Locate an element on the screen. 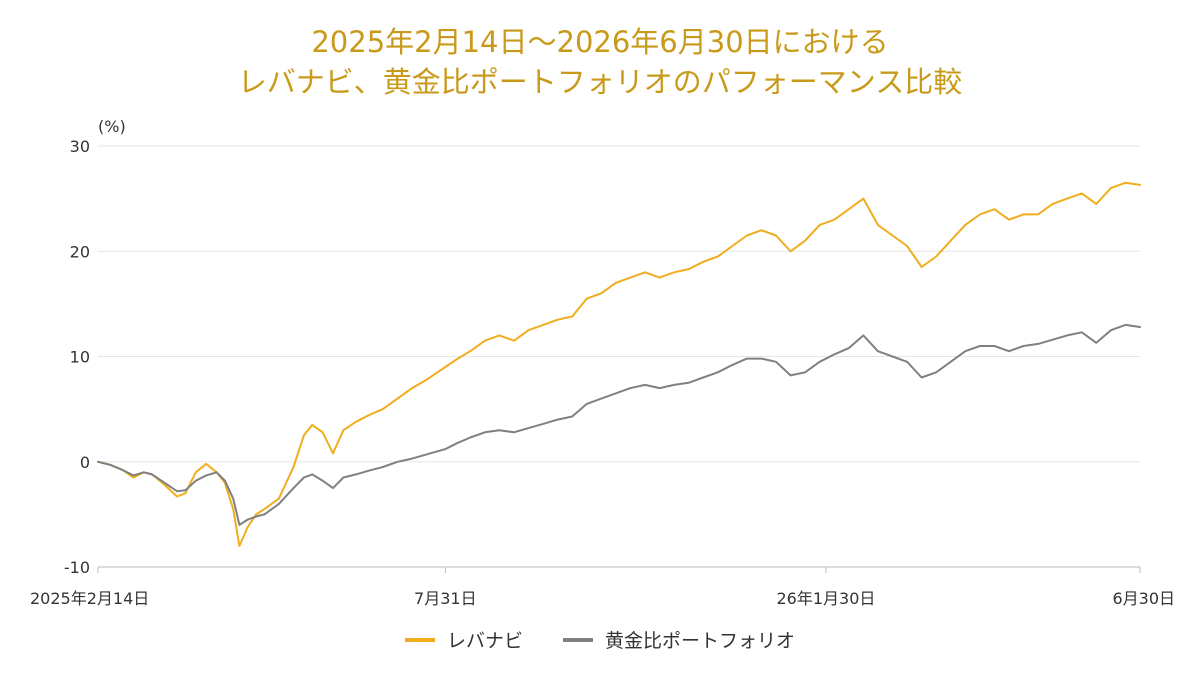 The width and height of the screenshot is (1200, 680). legend-label-series-1: レバナビ is located at coordinates (484, 641).